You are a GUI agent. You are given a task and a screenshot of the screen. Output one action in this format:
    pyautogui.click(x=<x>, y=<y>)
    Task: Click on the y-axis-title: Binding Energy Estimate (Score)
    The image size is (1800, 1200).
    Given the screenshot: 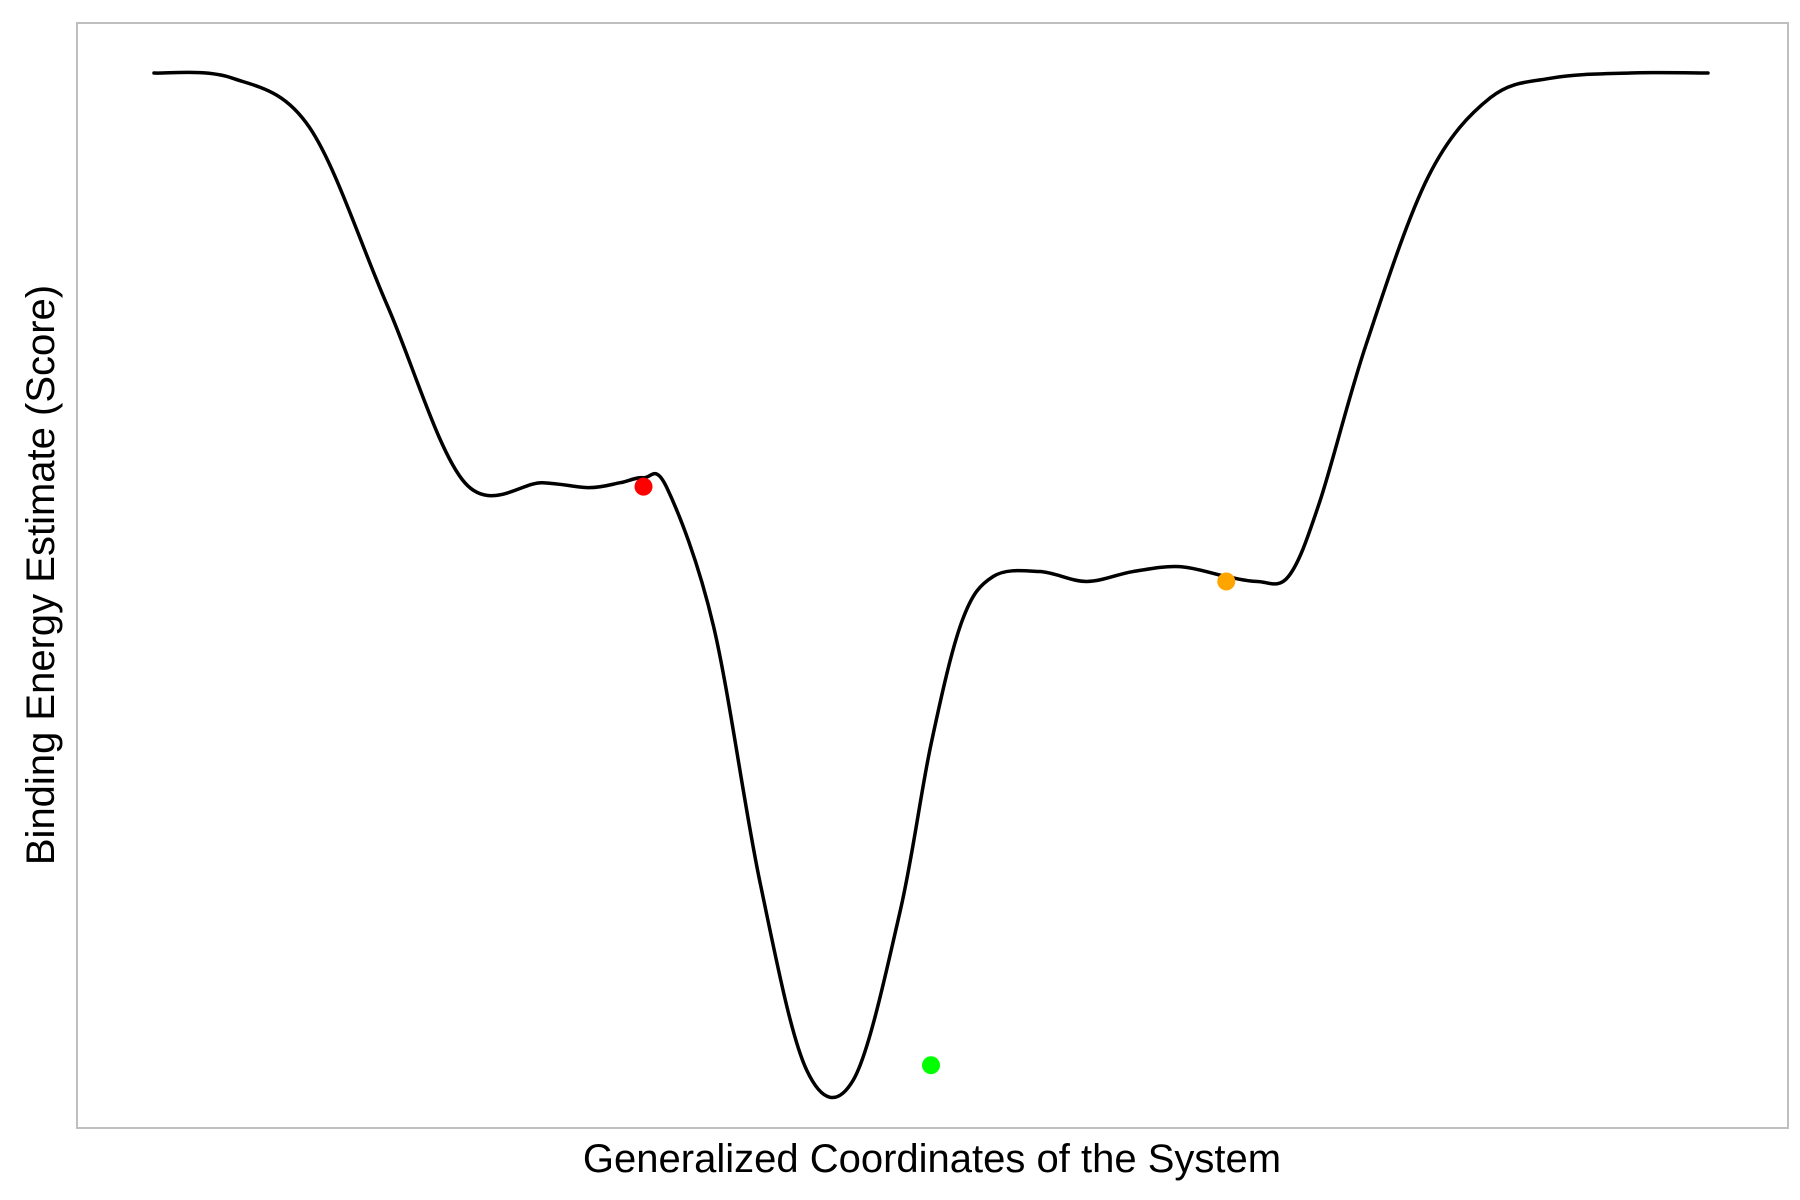 What is the action you would take?
    pyautogui.click(x=41, y=575)
    